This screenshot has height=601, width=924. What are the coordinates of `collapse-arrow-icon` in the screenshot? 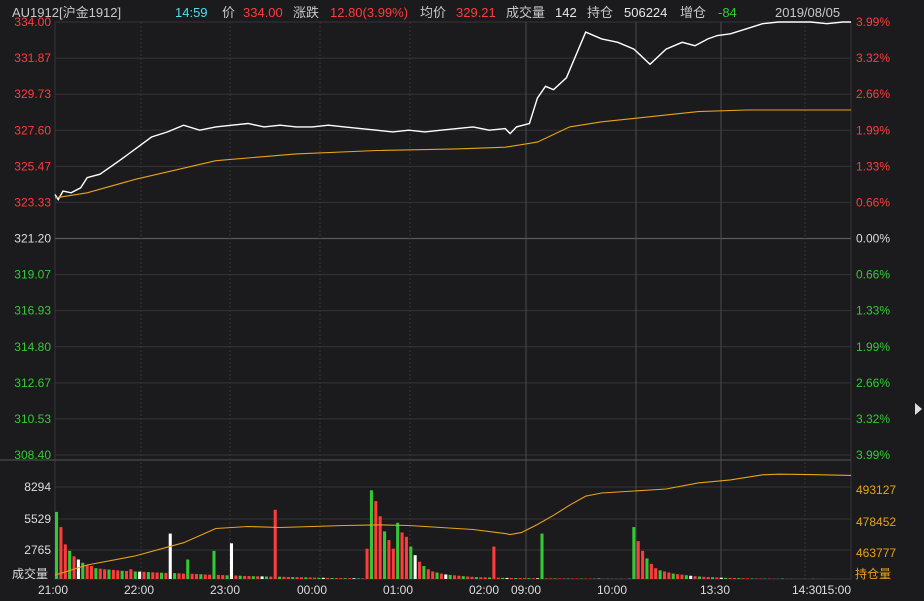 It's located at (918, 409).